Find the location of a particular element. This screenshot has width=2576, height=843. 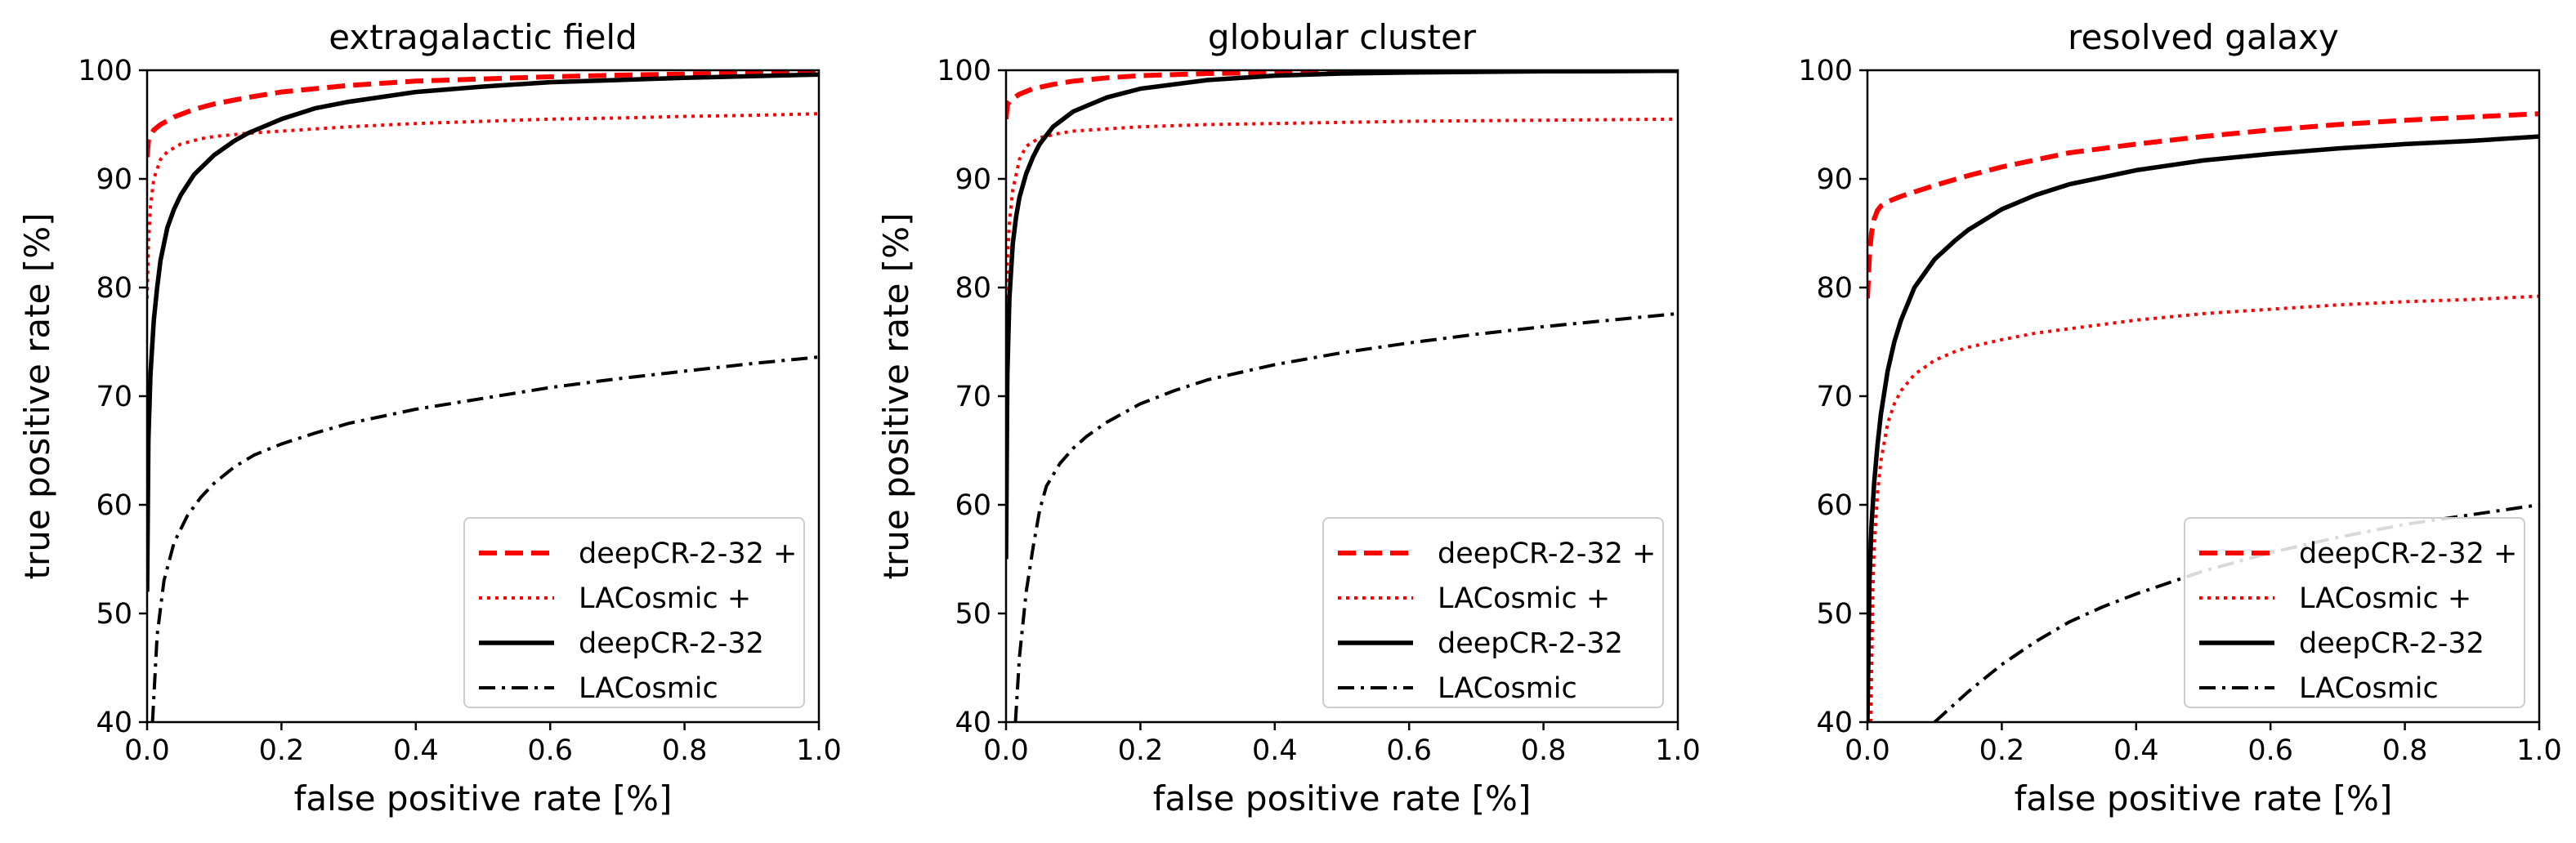

chart-title: extragalactic field is located at coordinates (483, 37).